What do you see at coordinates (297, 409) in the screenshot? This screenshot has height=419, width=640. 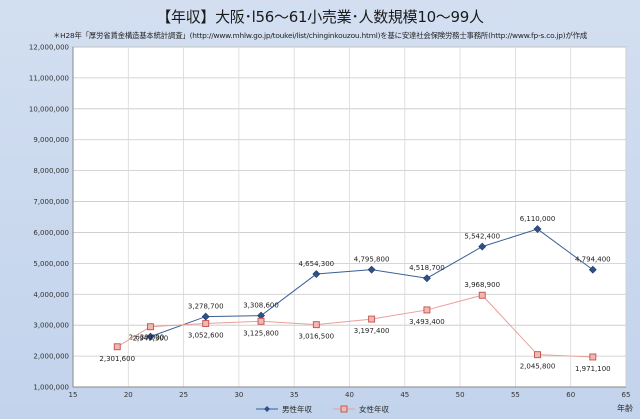 I see `legend-label-male: 男性年収` at bounding box center [297, 409].